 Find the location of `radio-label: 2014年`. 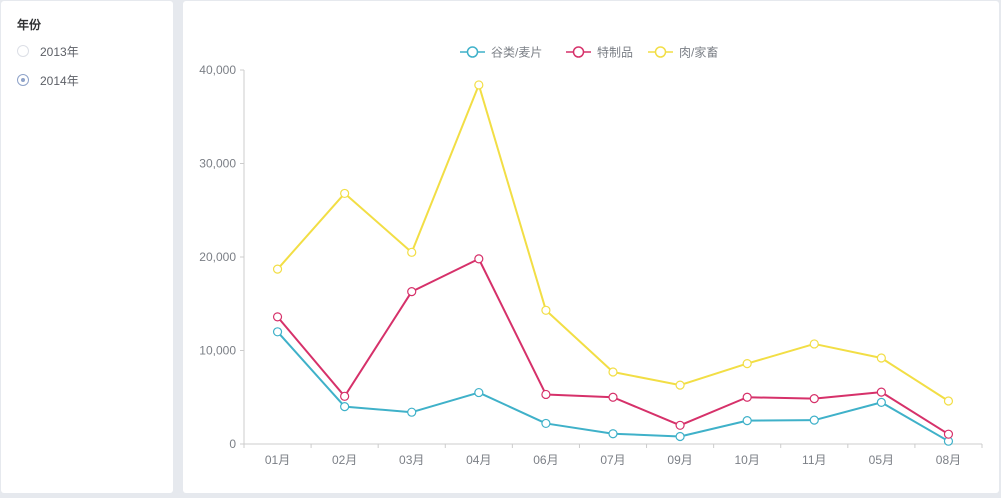

radio-label: 2014年 is located at coordinates (59, 80).